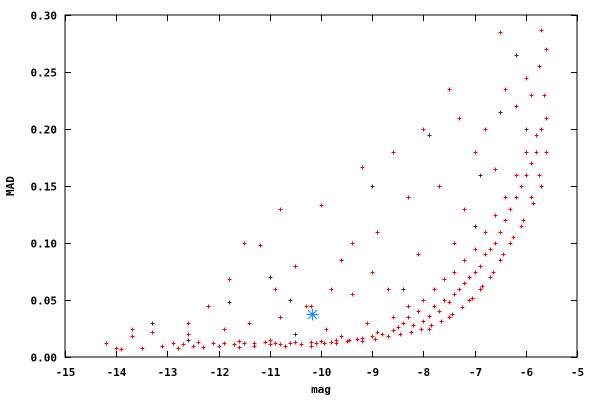 The height and width of the screenshot is (400, 600). Describe the element at coordinates (527, 372) in the screenshot. I see `x-tick-label: -6` at that location.